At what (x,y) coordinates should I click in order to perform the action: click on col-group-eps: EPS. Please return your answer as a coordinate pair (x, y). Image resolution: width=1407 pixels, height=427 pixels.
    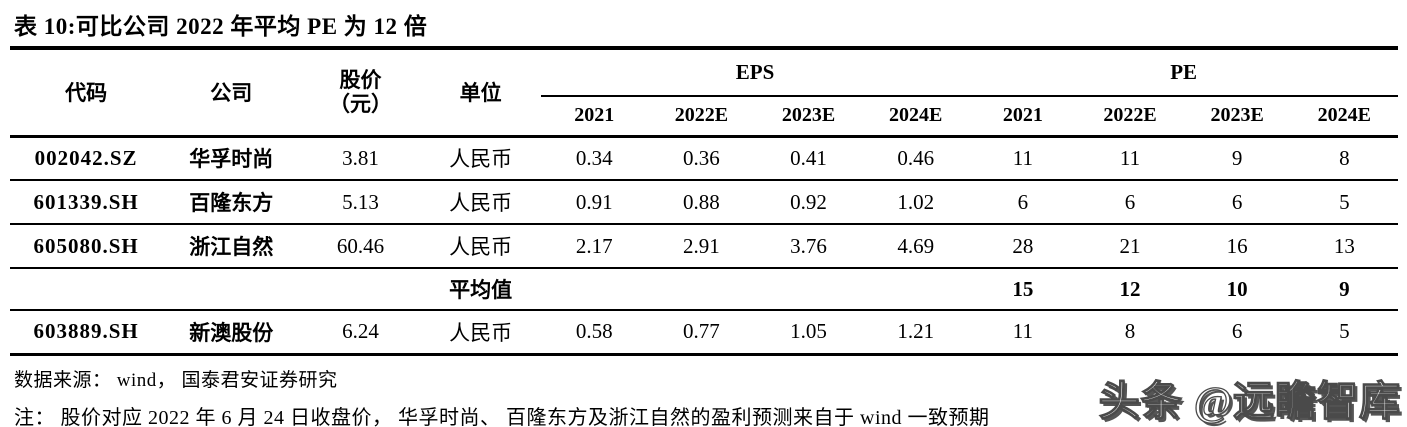
    Looking at the image, I should click on (755, 73).